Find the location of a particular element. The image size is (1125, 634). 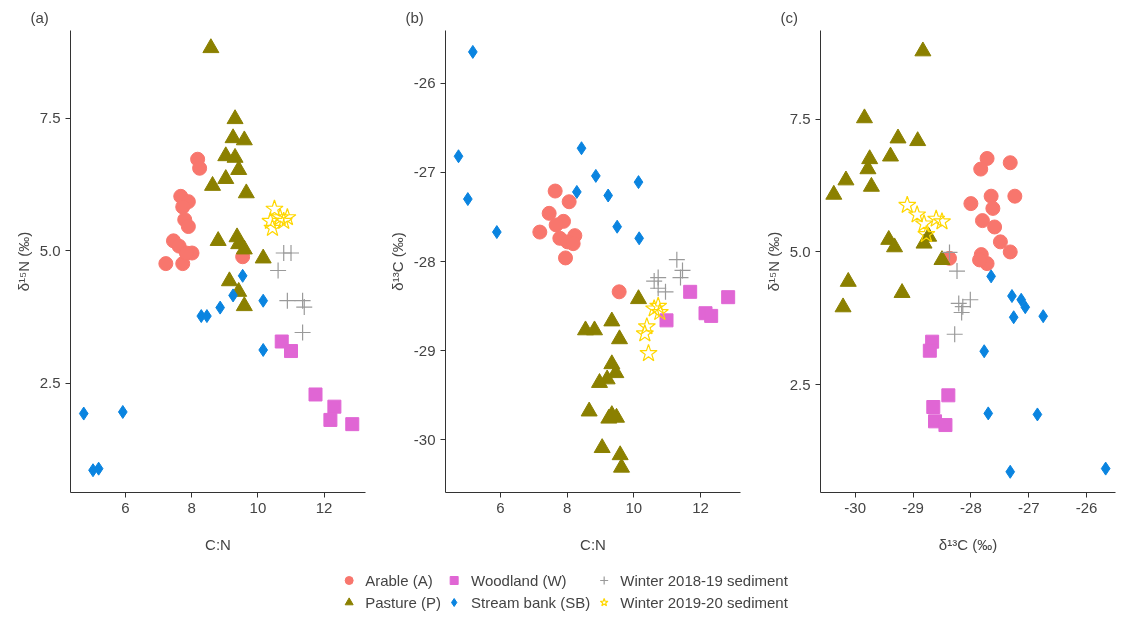

legend-label: Woodland (W) is located at coordinates (519, 580).